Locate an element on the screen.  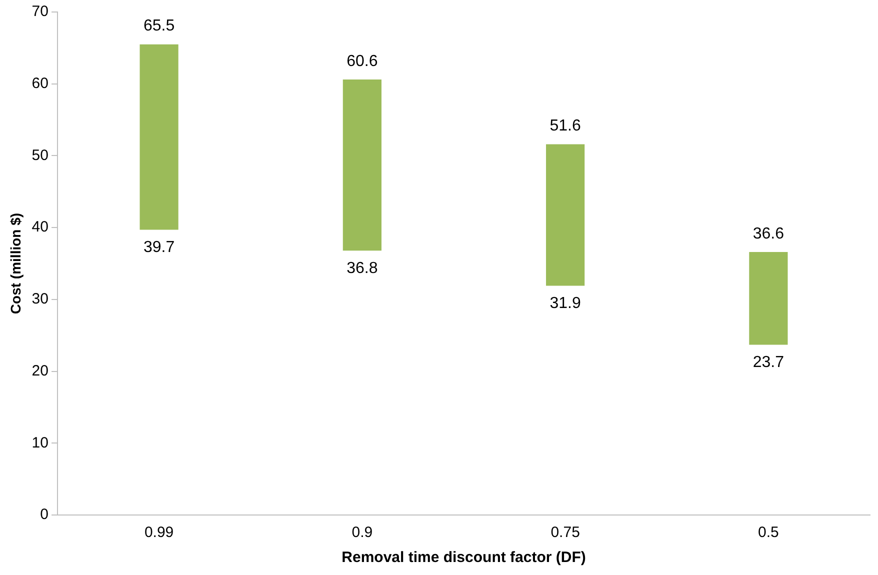
y-tick-label: 10 is located at coordinates (40, 443).